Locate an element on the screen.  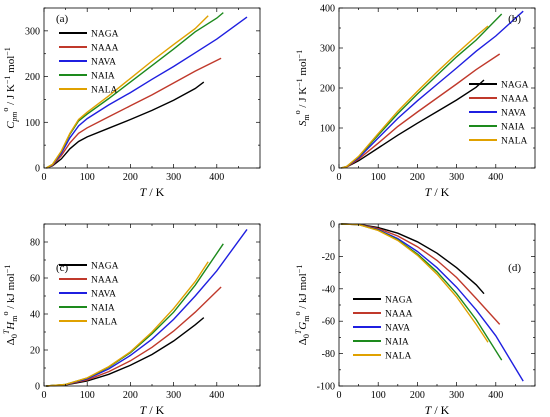
plot-frame is located at coordinates (437, 305).